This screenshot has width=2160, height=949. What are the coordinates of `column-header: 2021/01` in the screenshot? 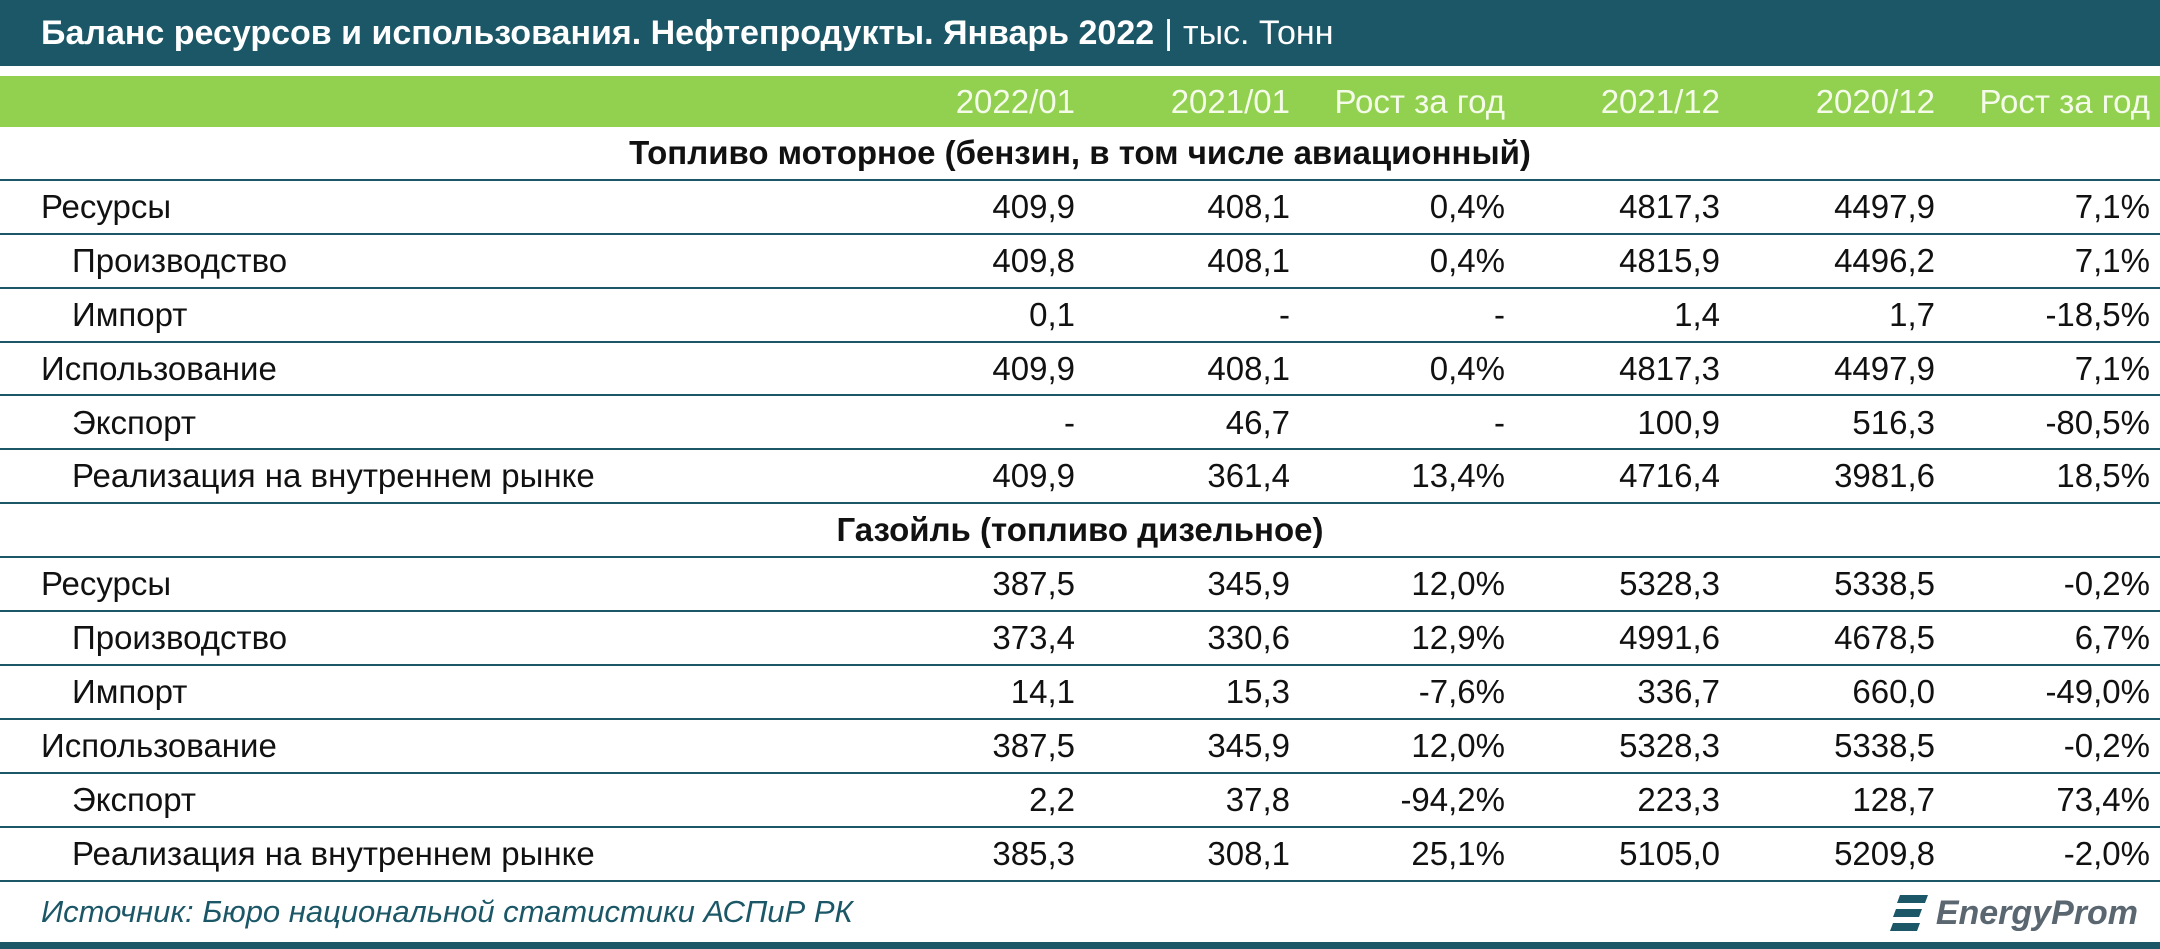 It's located at (1230, 101).